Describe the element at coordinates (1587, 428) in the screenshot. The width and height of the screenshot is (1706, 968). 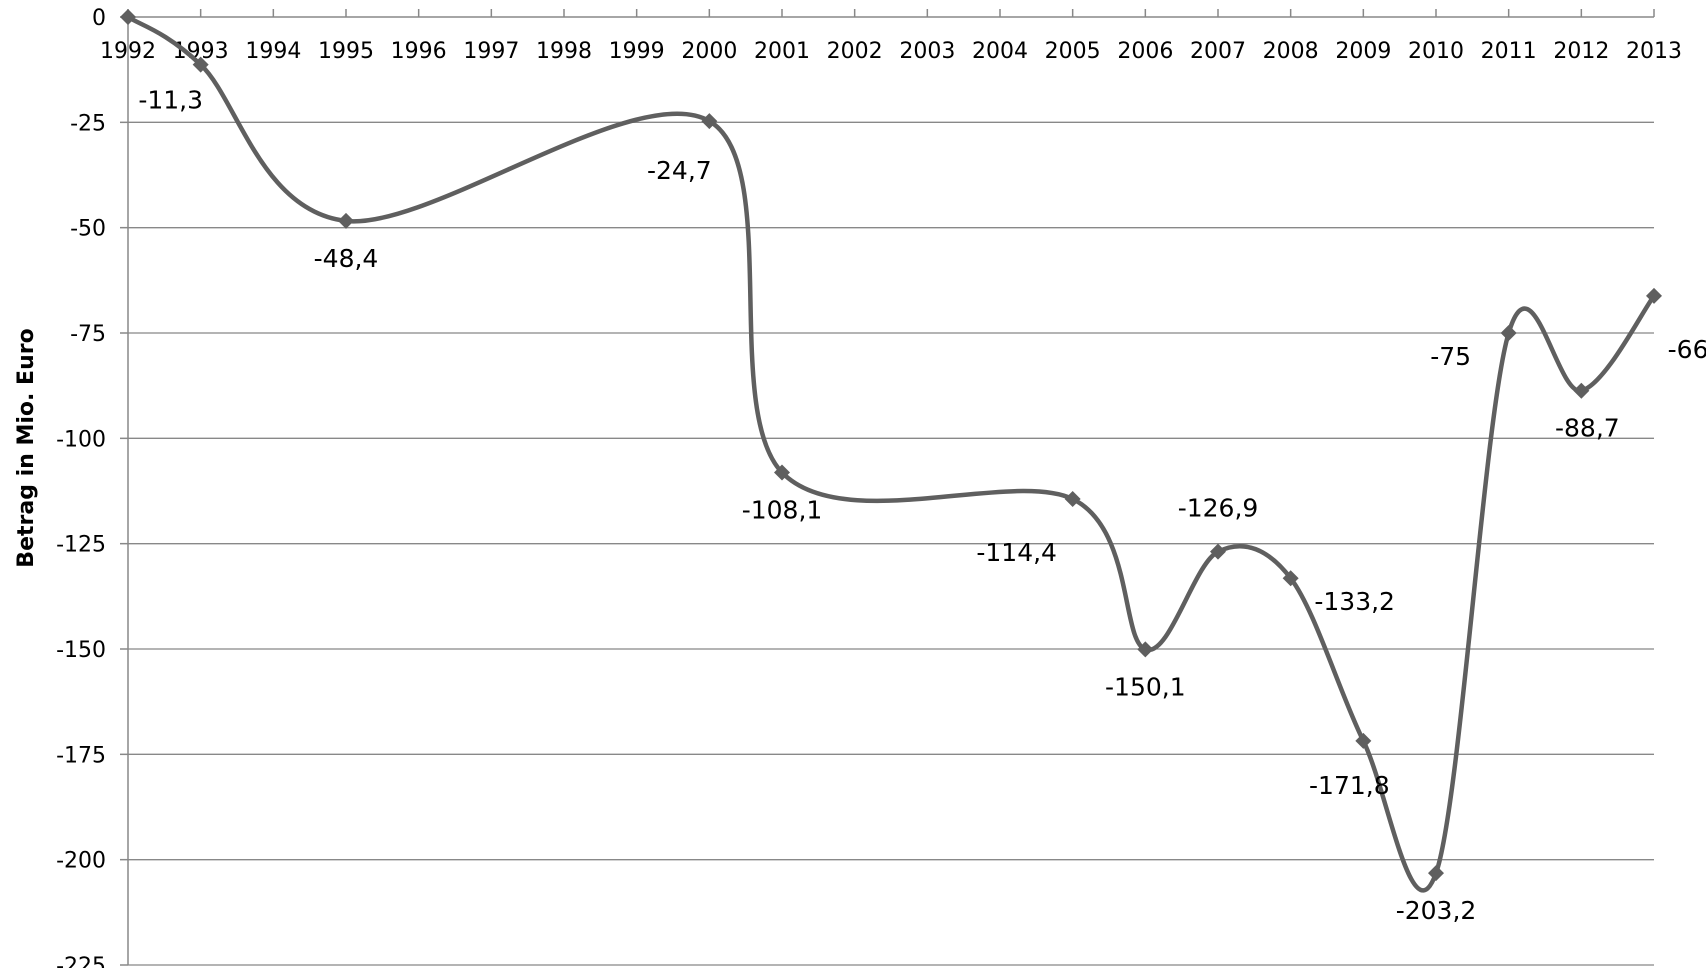
I see `data-label: -88,7` at that location.